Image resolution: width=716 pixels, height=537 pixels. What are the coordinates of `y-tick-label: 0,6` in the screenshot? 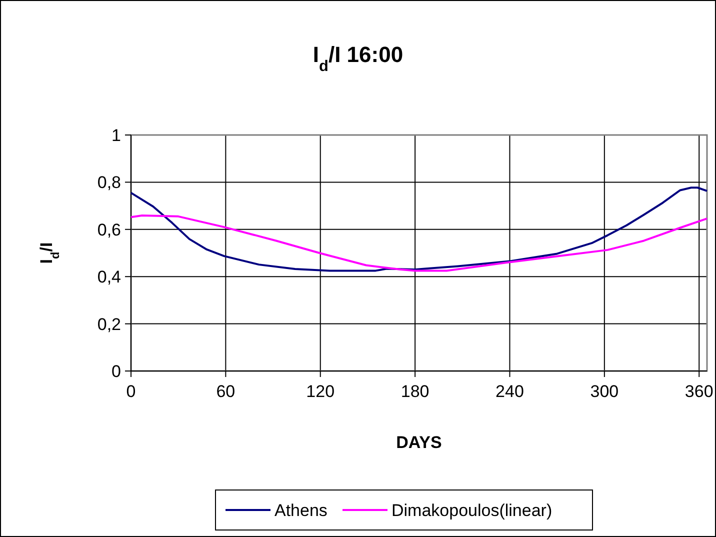 It's located at (109, 230).